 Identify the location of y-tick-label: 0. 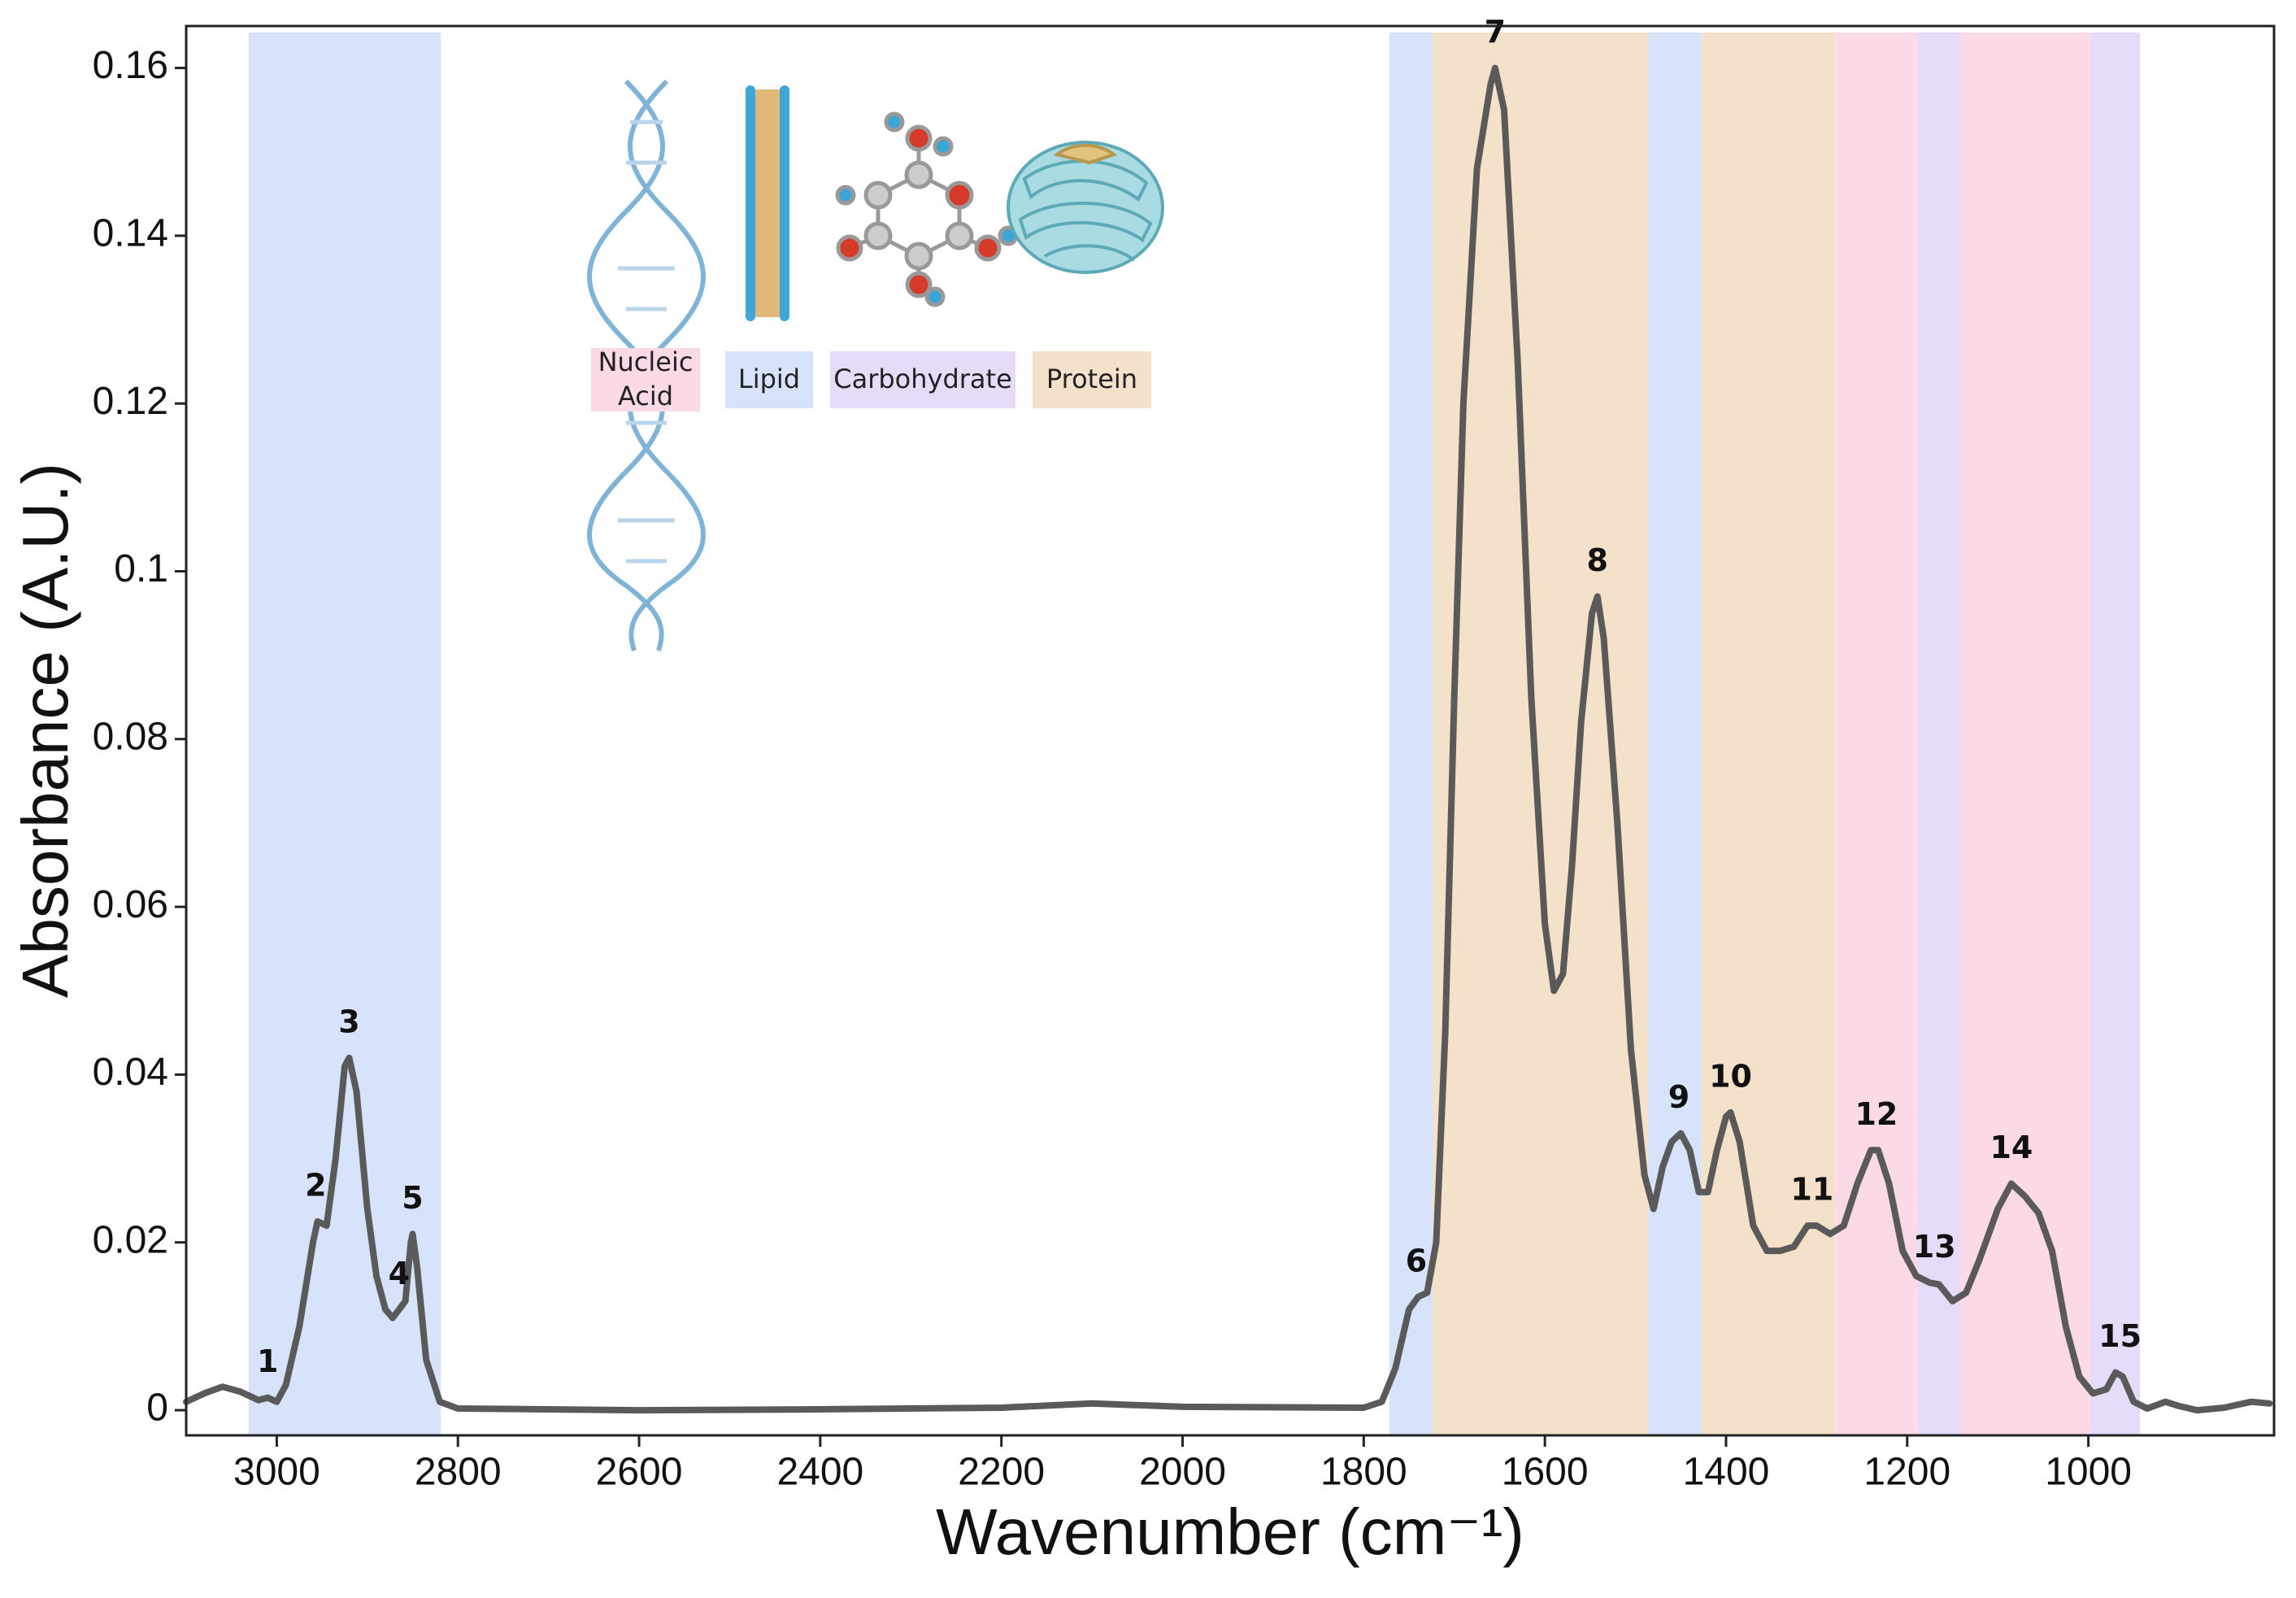
(157, 1408).